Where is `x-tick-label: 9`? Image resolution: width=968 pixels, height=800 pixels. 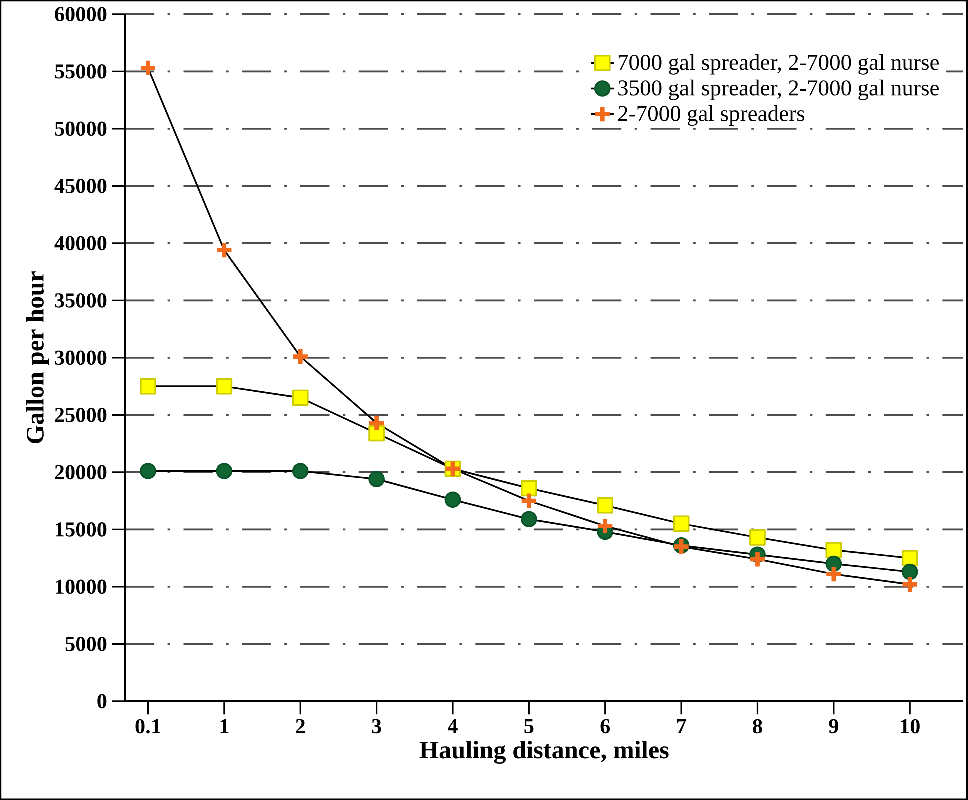
x-tick-label: 9 is located at coordinates (833, 726).